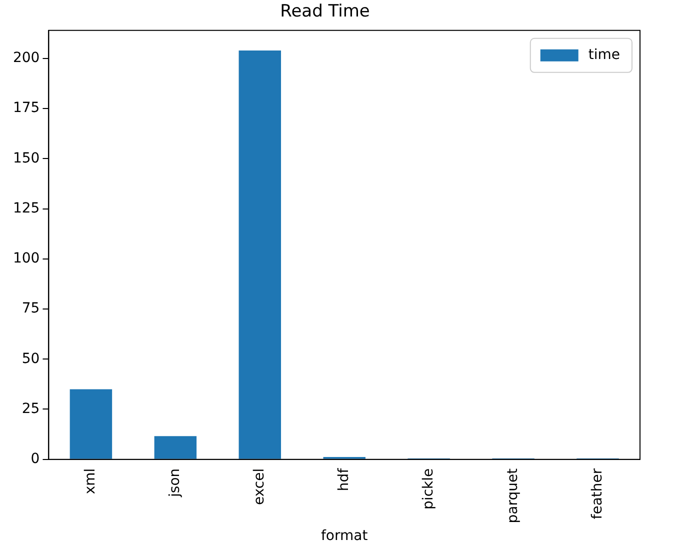 The height and width of the screenshot is (557, 700). What do you see at coordinates (31, 358) in the screenshot?
I see `y-tick-label: 50` at bounding box center [31, 358].